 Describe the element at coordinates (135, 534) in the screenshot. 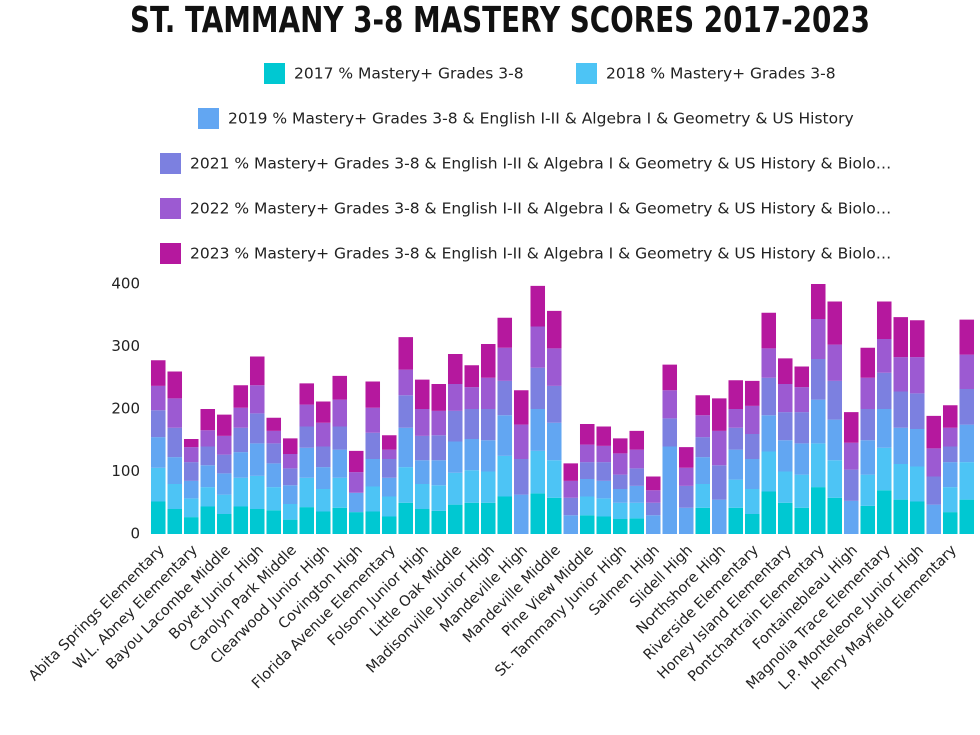

I see `y-tick-label: 0` at that location.